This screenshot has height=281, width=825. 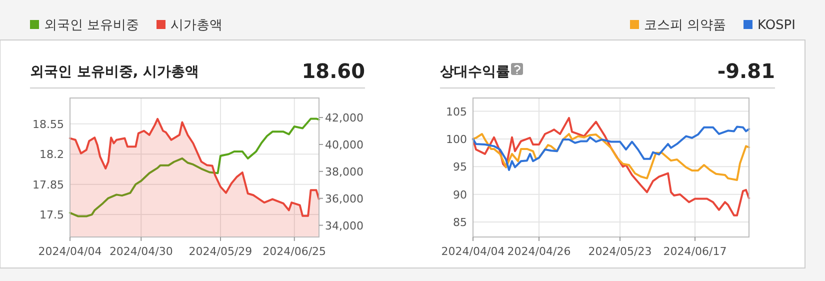 What do you see at coordinates (344, 171) in the screenshot?
I see `y2-tick-label: 38,000` at bounding box center [344, 171].